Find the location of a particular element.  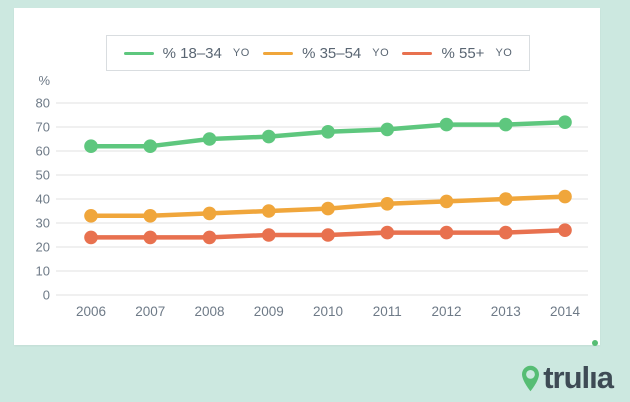

x-tick-label: 2012 is located at coordinates (446, 311).